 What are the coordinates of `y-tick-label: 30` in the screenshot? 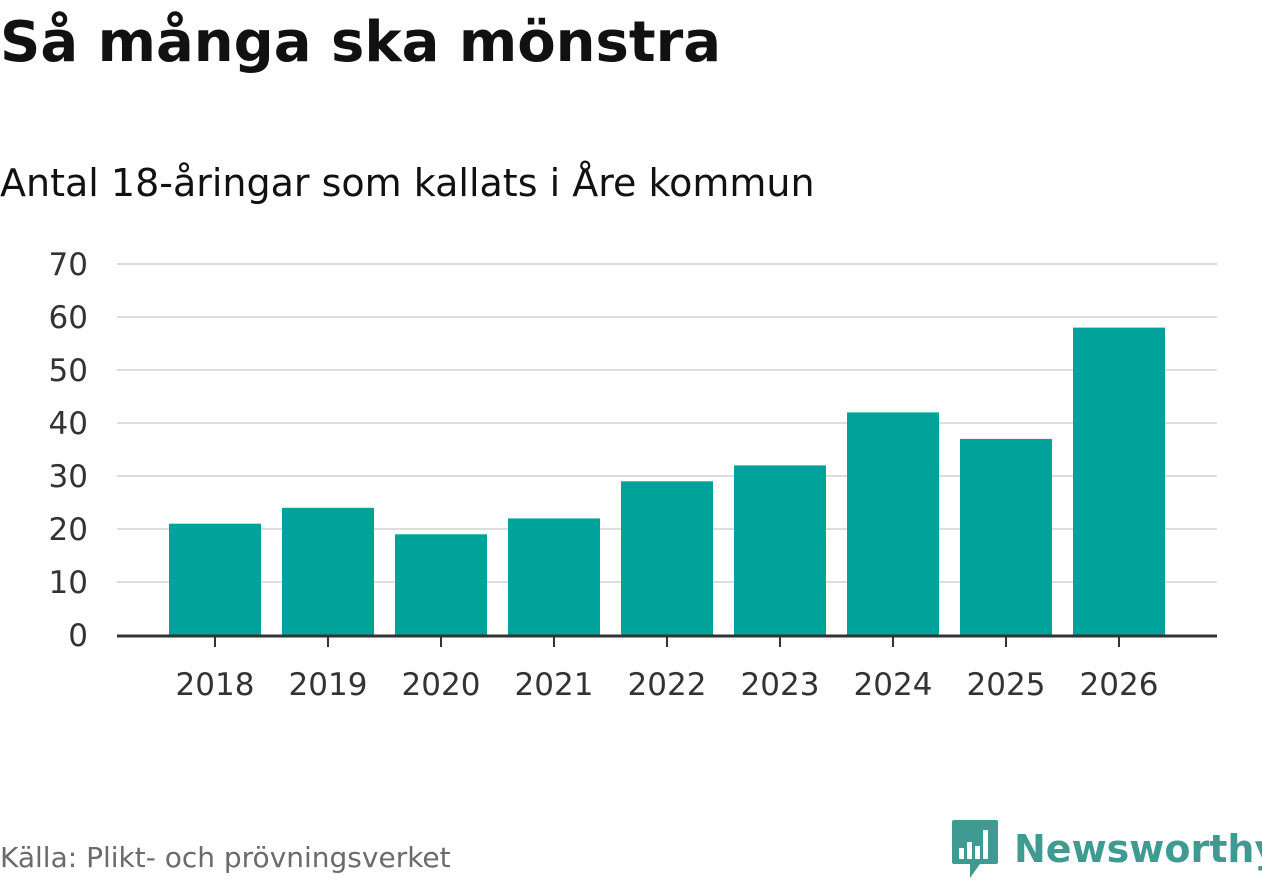 It's located at (68, 477).